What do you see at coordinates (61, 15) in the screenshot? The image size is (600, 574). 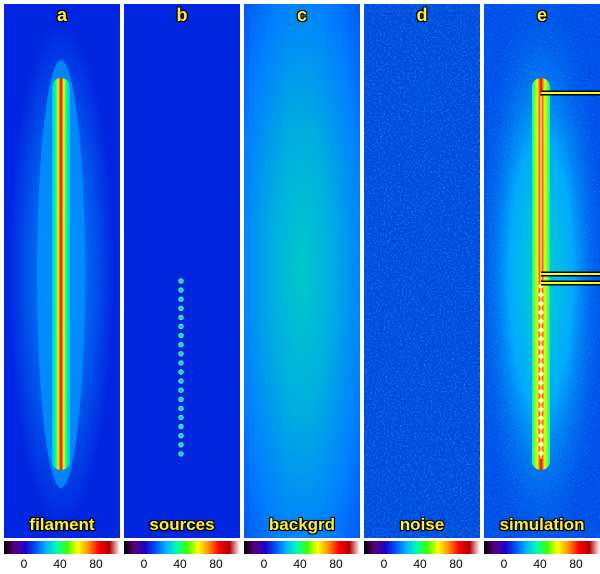 I see `panel-letter: a` at bounding box center [61, 15].